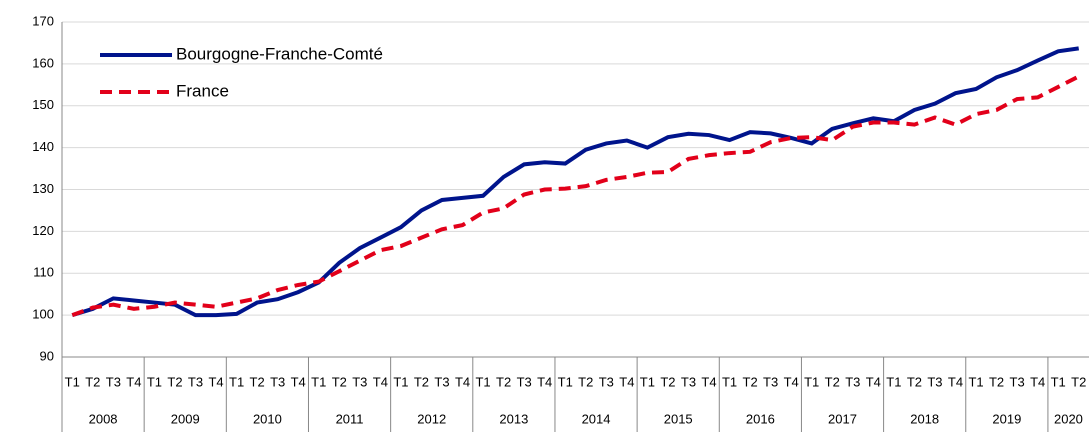 The height and width of the screenshot is (432, 1089). Describe the element at coordinates (43, 62) in the screenshot. I see `y-tick-label: 160` at that location.